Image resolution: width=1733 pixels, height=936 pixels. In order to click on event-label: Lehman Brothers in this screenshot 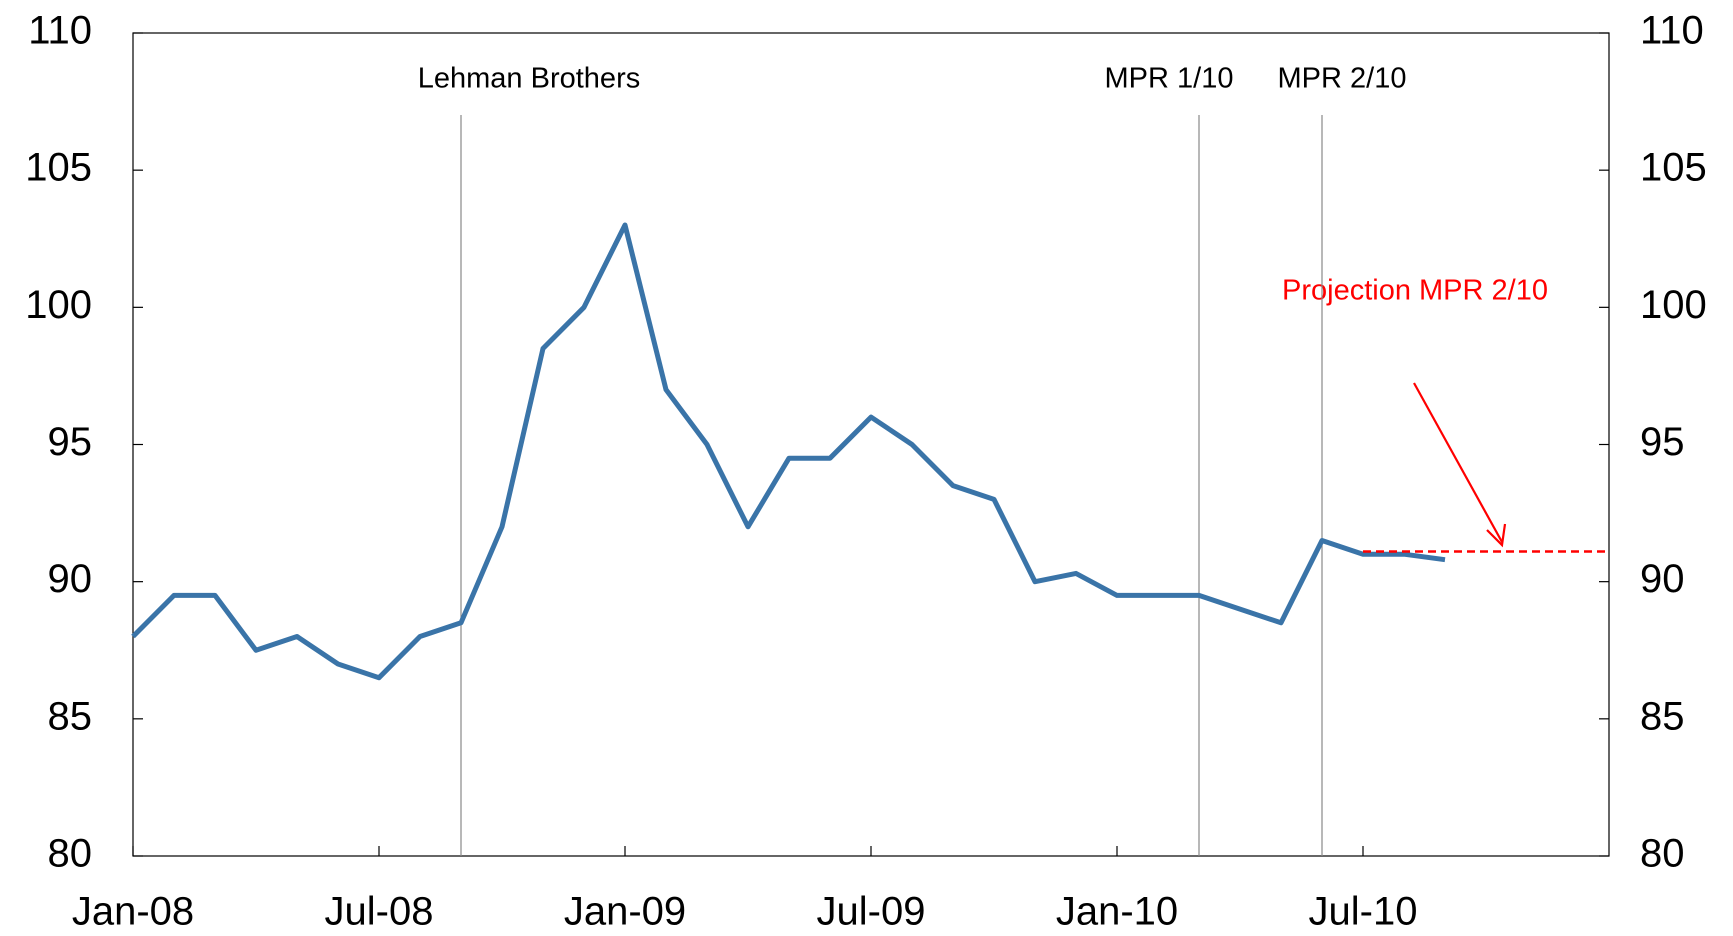, I will do `click(529, 79)`.